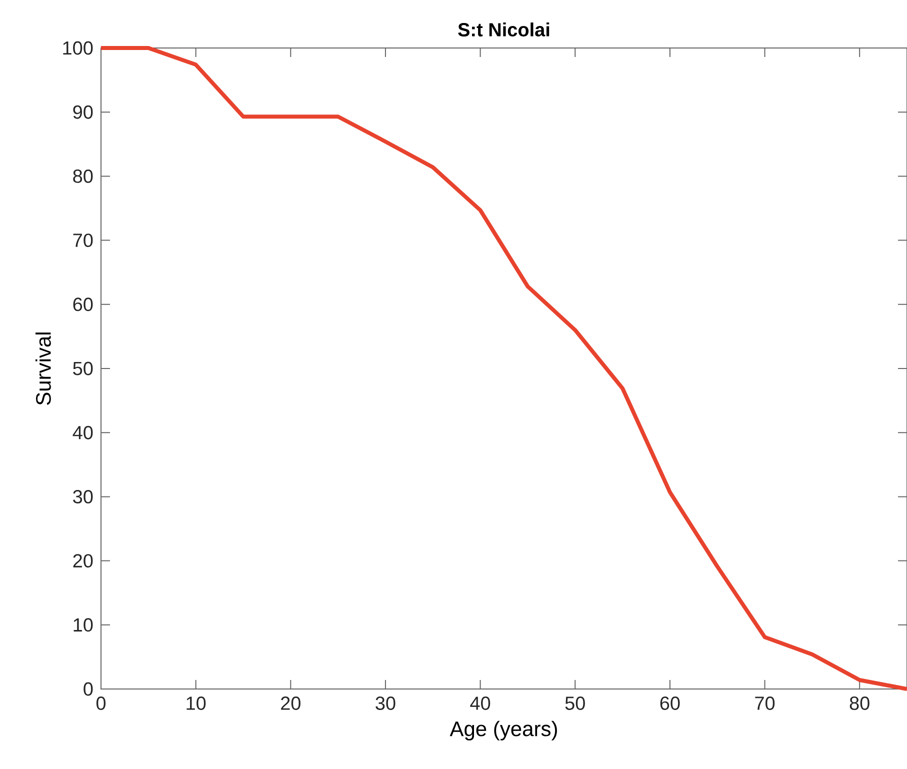 This screenshot has width=907, height=769. Describe the element at coordinates (504, 29) in the screenshot. I see `chart-title: S:t Nicolai` at that location.